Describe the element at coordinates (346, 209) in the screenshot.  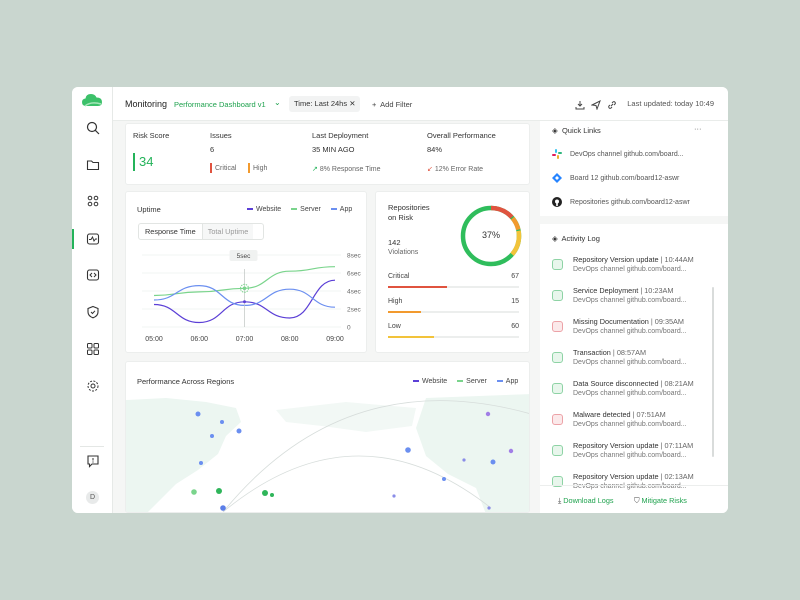
I see `legend-app-label: App` at that location.